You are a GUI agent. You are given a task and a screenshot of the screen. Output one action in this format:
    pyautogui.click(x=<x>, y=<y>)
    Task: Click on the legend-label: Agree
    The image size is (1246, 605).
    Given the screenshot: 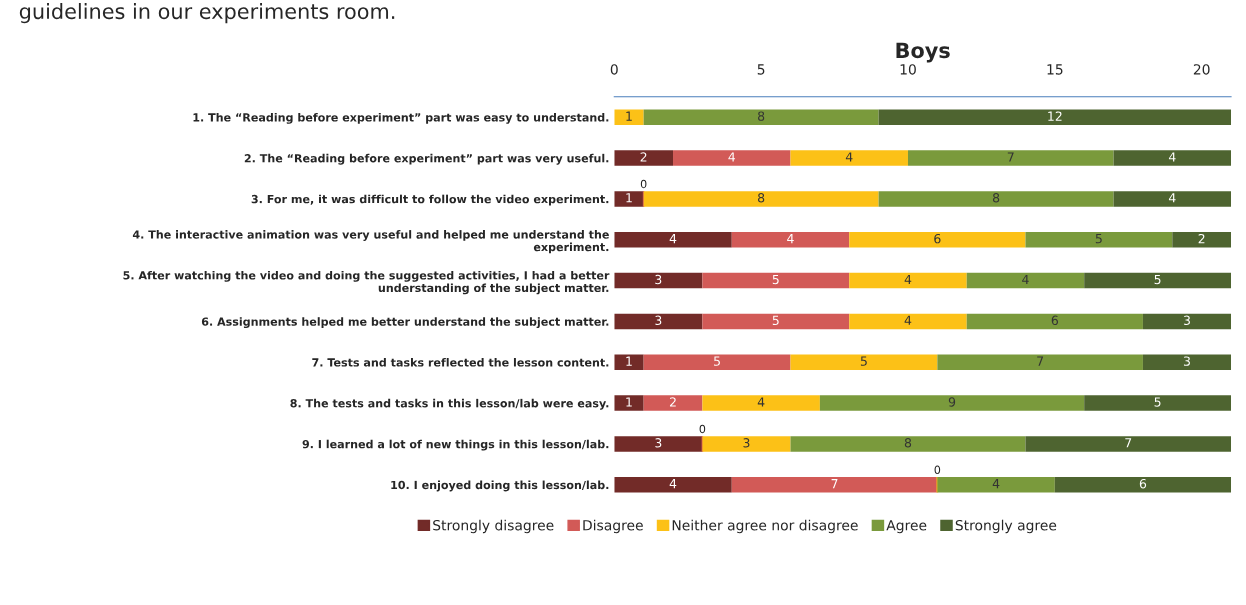 What is the action you would take?
    pyautogui.click(x=906, y=527)
    